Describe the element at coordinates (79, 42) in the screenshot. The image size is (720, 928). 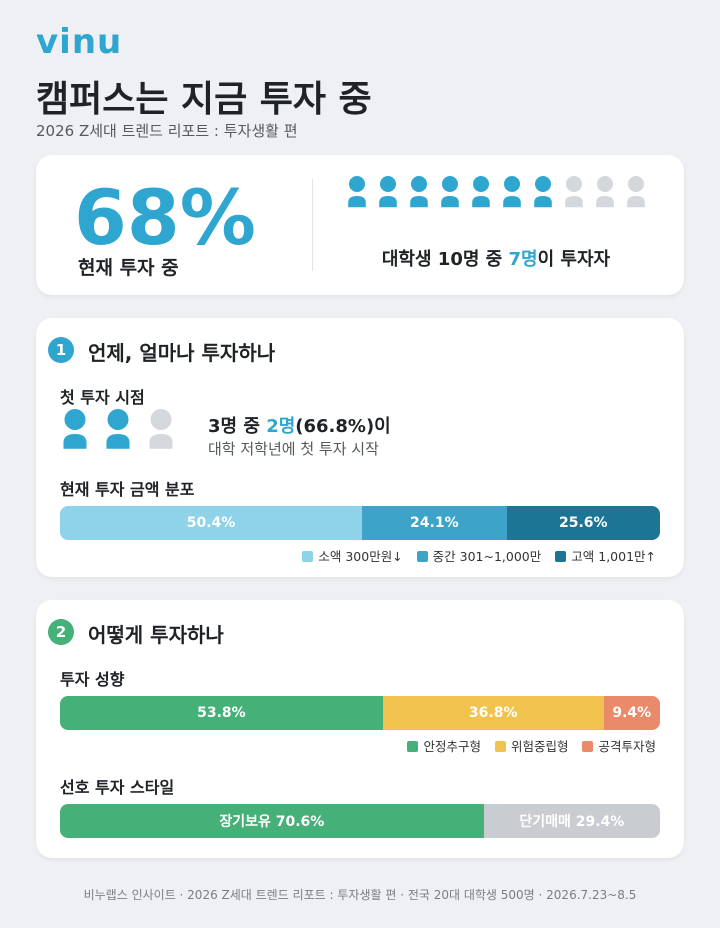
I see `brand: vinu` at that location.